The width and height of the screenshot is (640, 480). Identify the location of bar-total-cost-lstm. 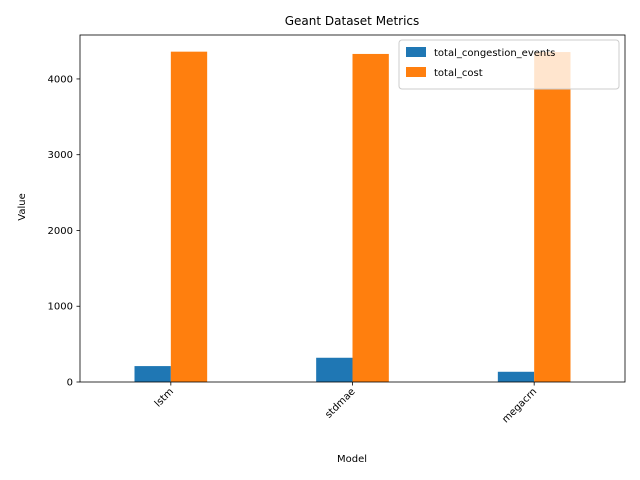
(189, 216).